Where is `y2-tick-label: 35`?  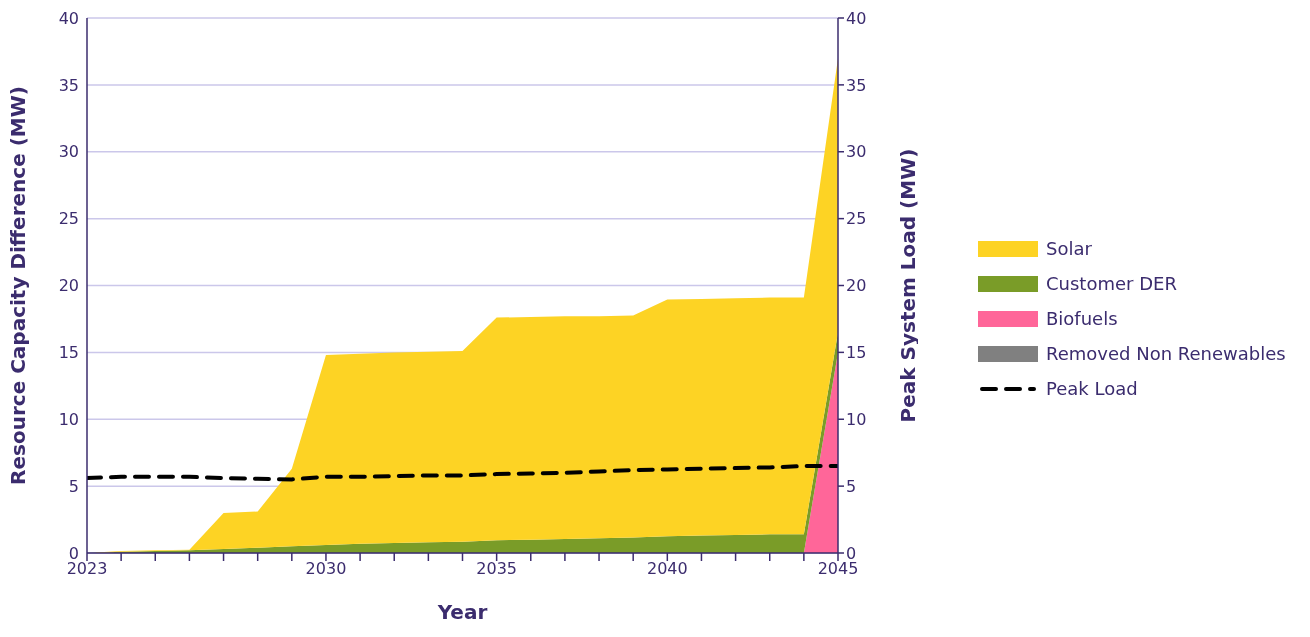 y2-tick-label: 35 is located at coordinates (856, 85).